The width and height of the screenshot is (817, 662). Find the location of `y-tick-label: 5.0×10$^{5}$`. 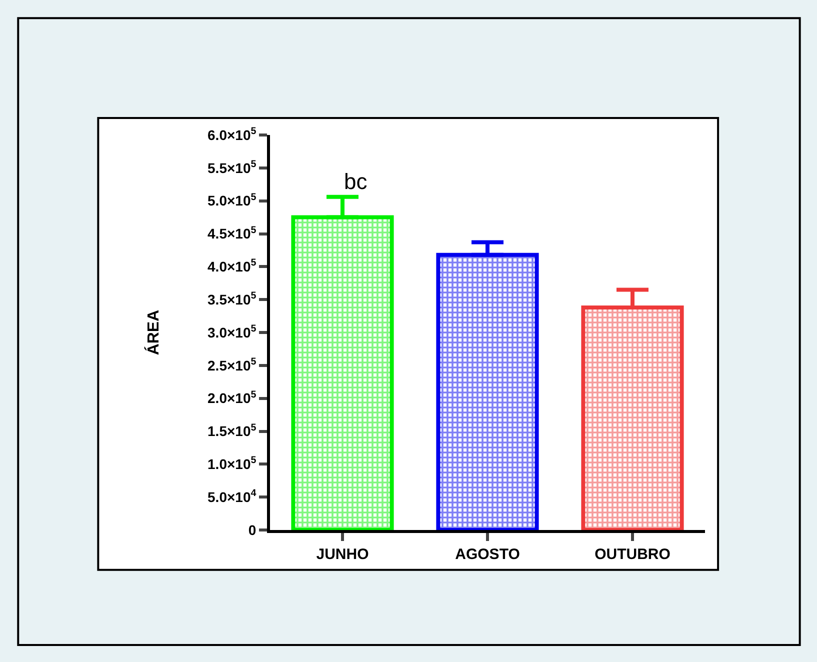

y-tick-label: 5.0×10$^{5}$ is located at coordinates (232, 200).